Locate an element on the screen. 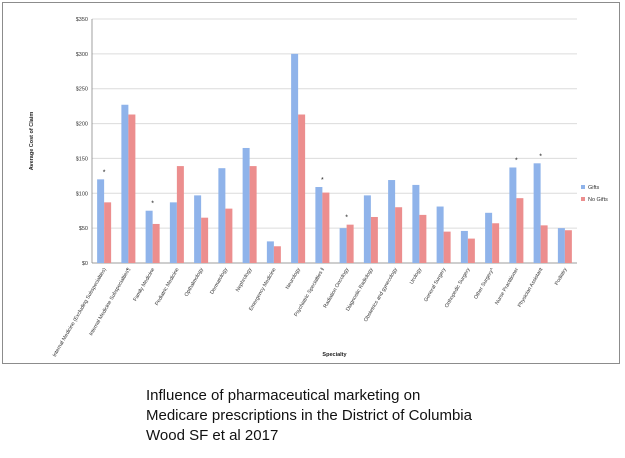 The image size is (625, 458). x-axis-title: Specialty is located at coordinates (334, 355).